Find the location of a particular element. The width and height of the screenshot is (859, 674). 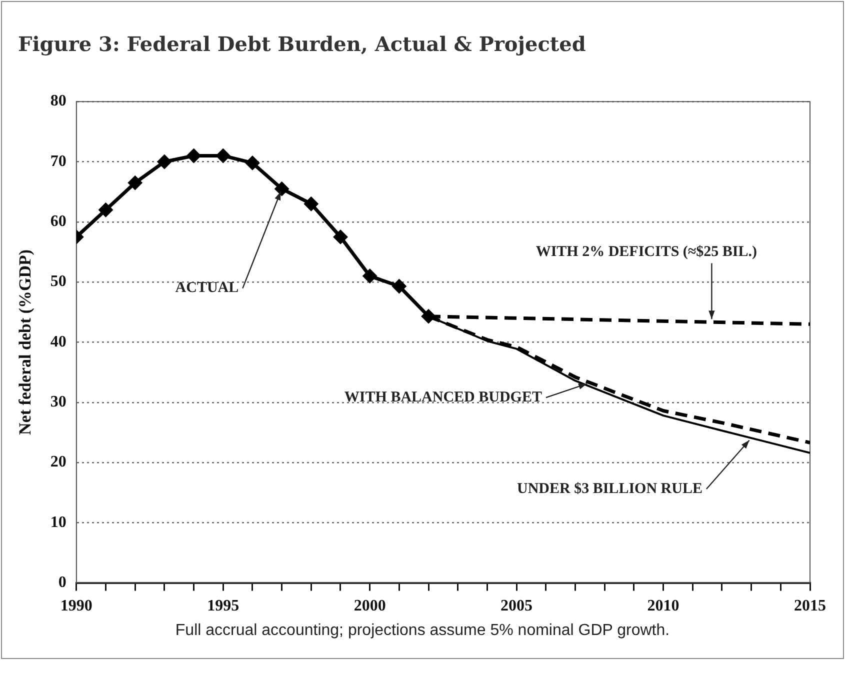

y-tick-label: 20 is located at coordinates (58, 462).